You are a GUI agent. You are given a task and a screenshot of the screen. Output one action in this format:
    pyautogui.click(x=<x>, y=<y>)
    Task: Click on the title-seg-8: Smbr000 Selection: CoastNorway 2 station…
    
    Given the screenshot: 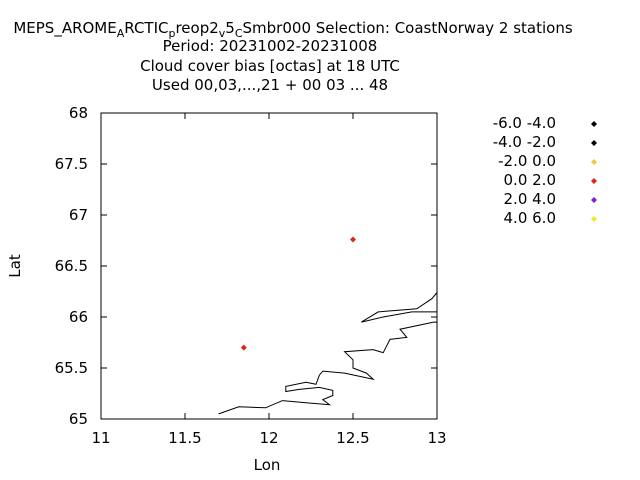 What is the action you would take?
    pyautogui.click(x=408, y=28)
    